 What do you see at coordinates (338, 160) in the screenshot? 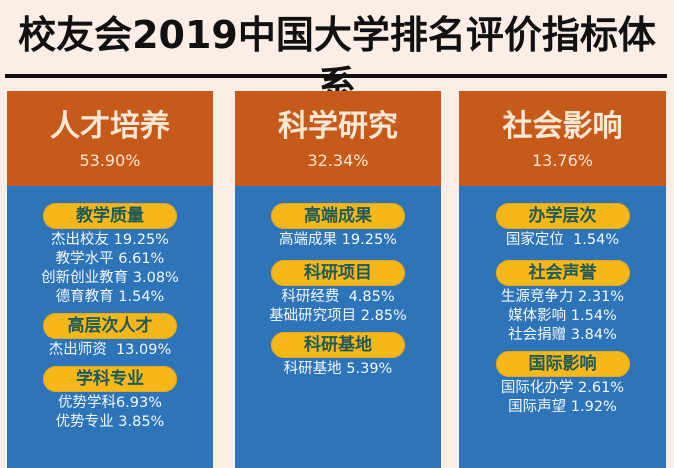
I see `column-weight: 32.34%` at bounding box center [338, 160].